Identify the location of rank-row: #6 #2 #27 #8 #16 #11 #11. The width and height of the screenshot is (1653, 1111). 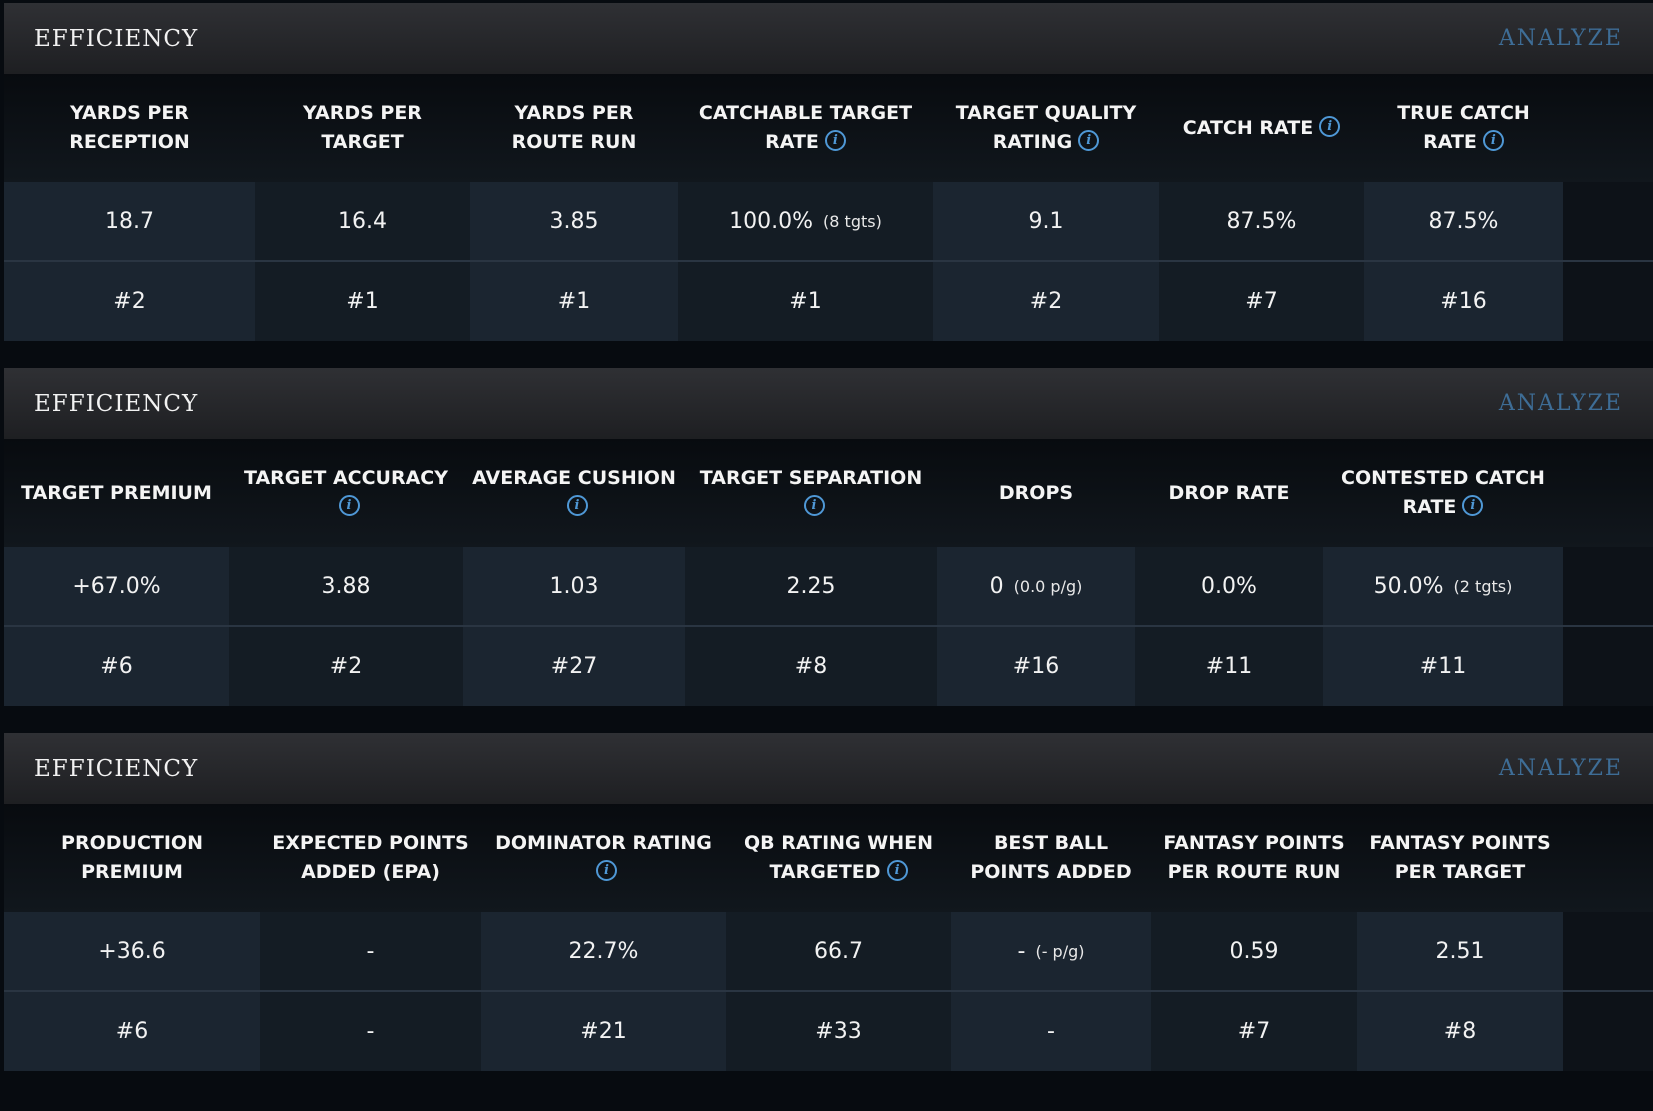
(828, 666).